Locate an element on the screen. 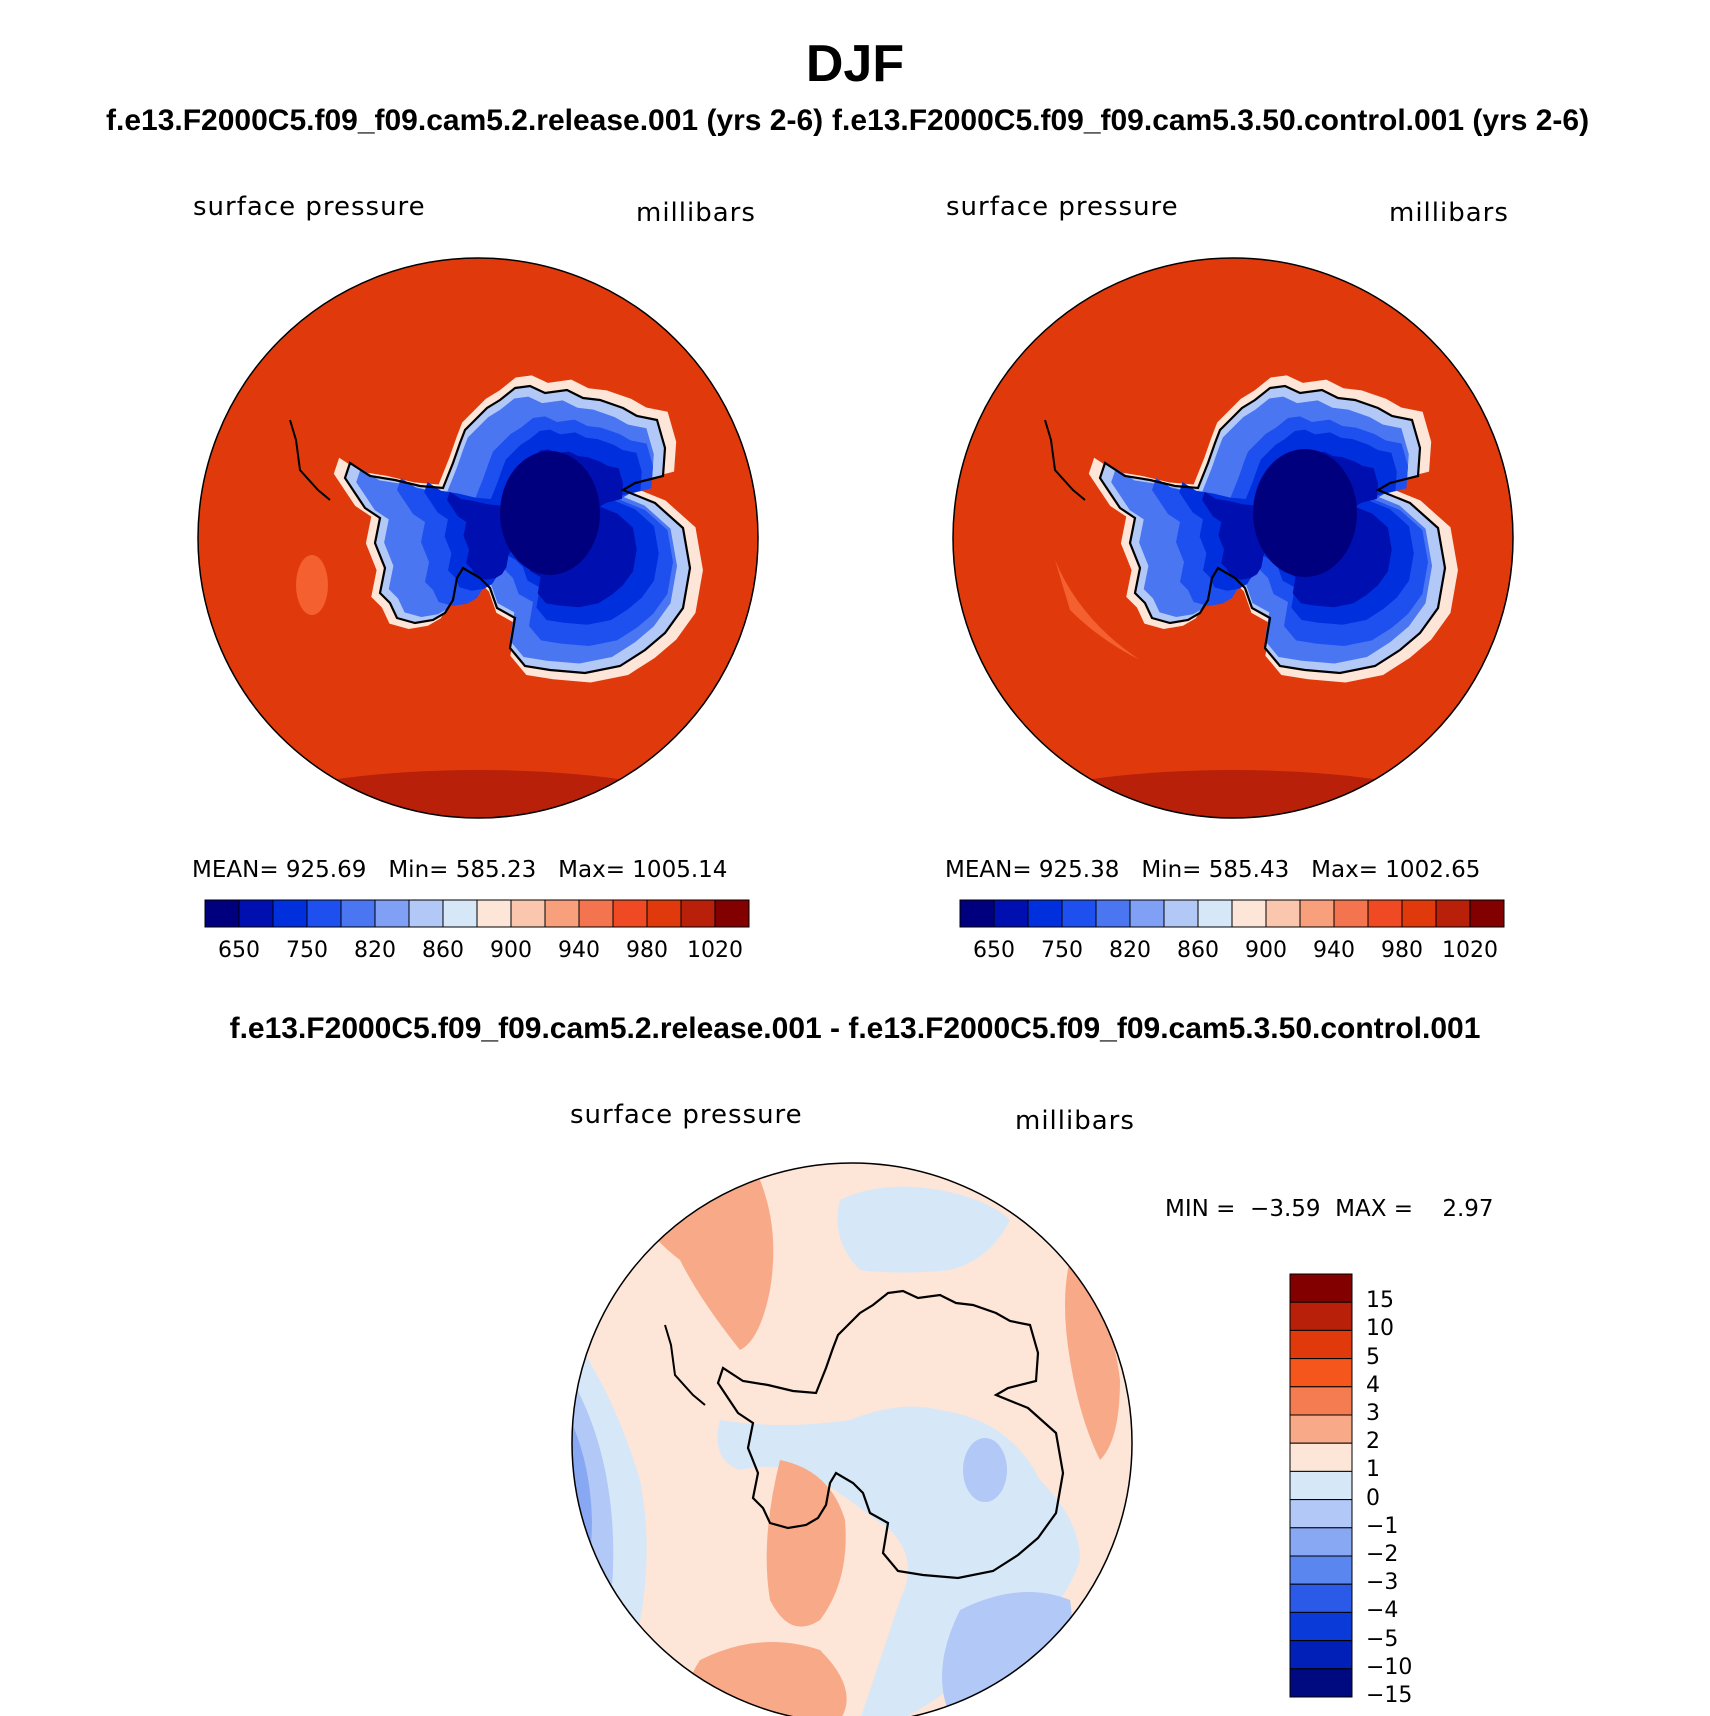 This screenshot has height=1716, width=1710. panel-2-min-label: Min= is located at coordinates (1171, 870).